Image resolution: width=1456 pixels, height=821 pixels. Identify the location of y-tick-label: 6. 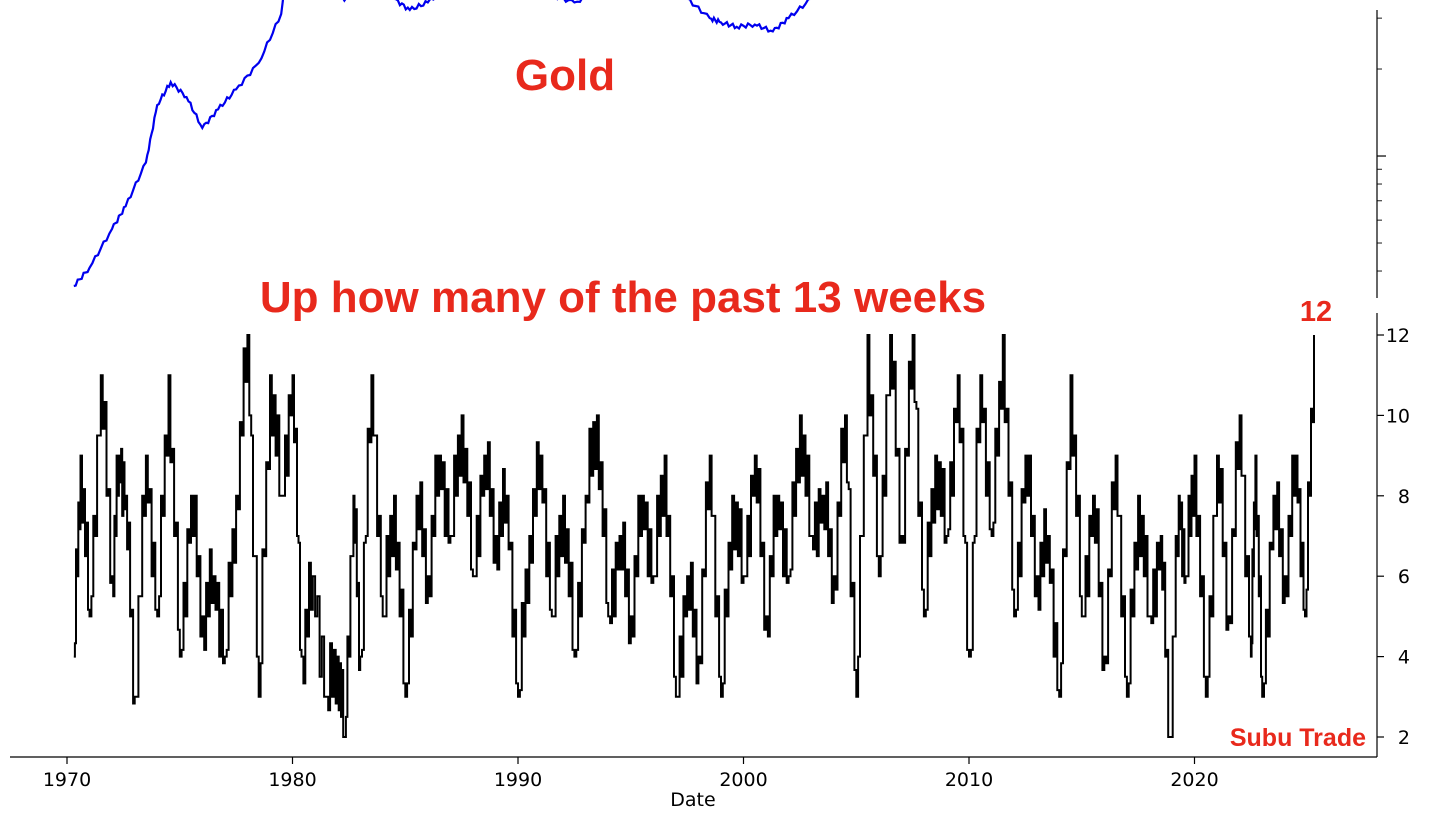
(1404, 577).